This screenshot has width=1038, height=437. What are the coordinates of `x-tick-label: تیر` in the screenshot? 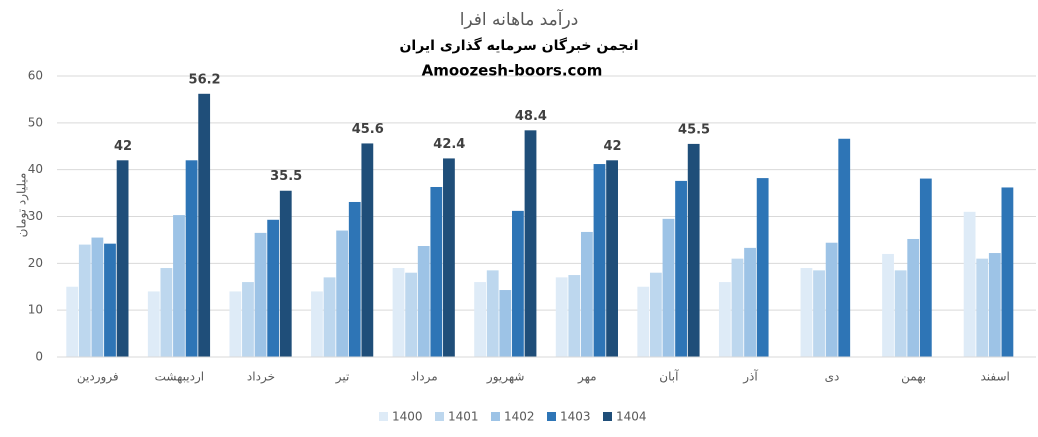 It's located at (342, 377).